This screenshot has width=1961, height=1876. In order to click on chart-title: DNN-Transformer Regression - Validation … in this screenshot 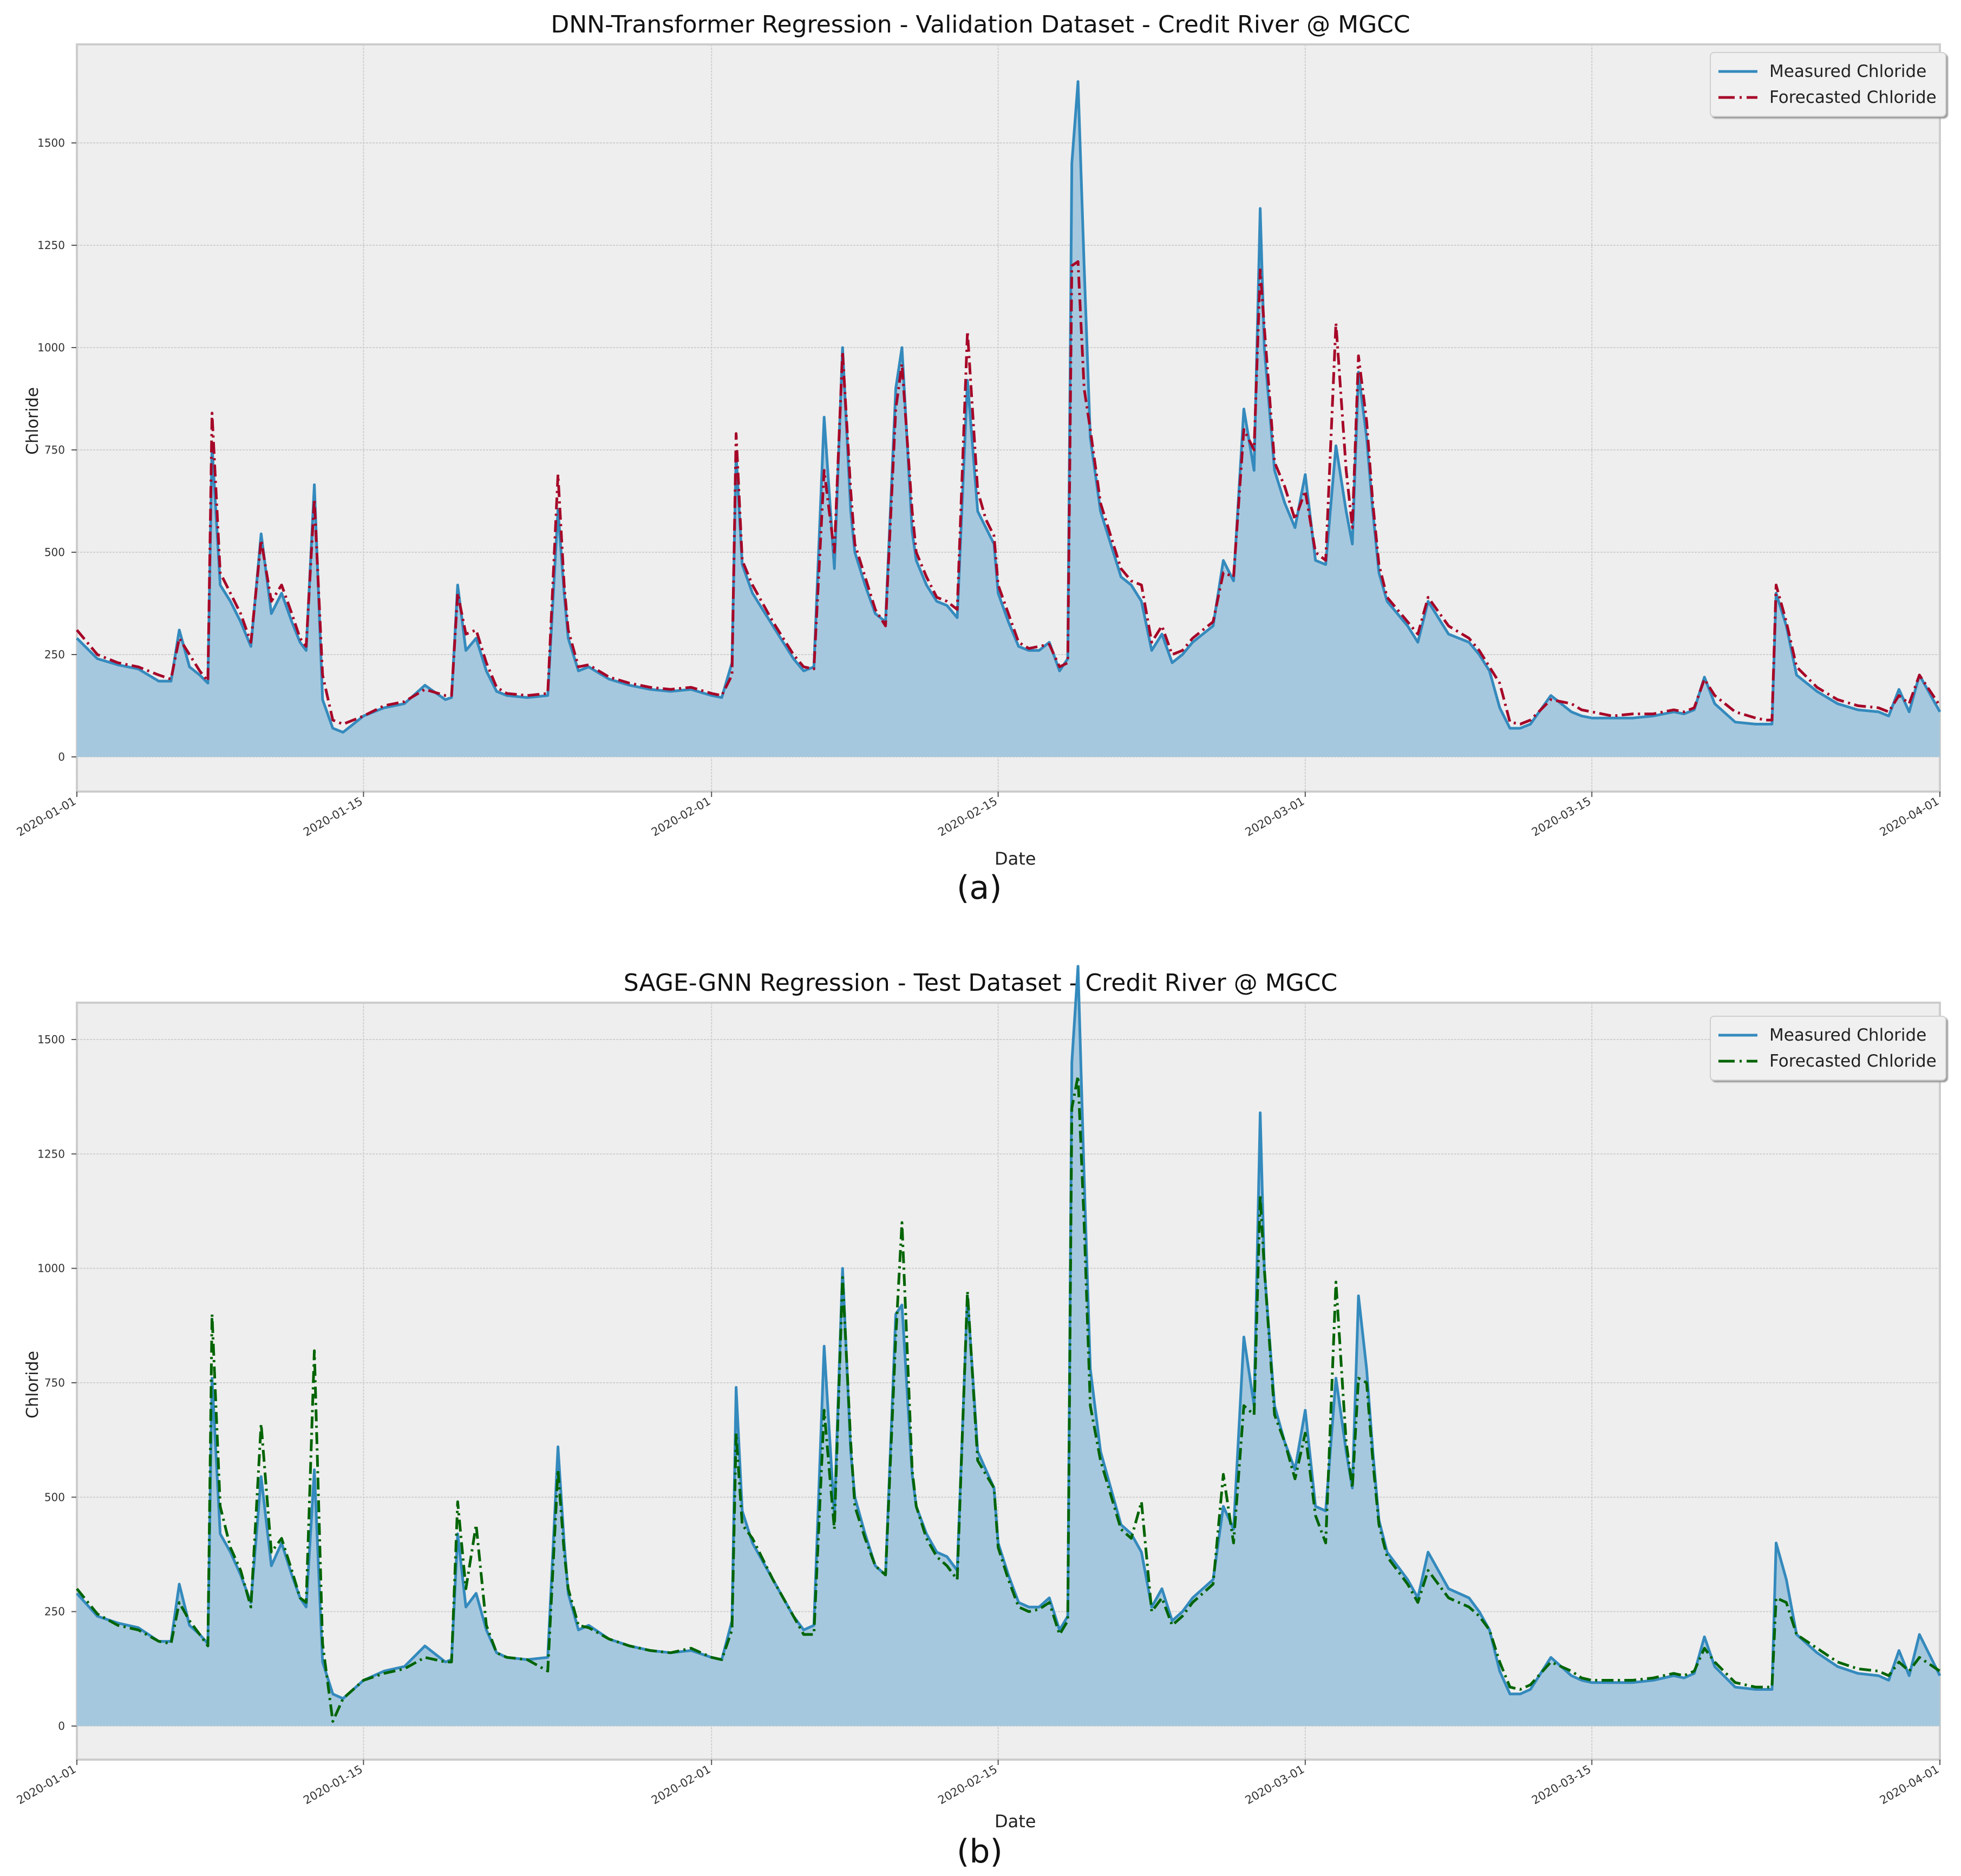, I will do `click(980, 24)`.